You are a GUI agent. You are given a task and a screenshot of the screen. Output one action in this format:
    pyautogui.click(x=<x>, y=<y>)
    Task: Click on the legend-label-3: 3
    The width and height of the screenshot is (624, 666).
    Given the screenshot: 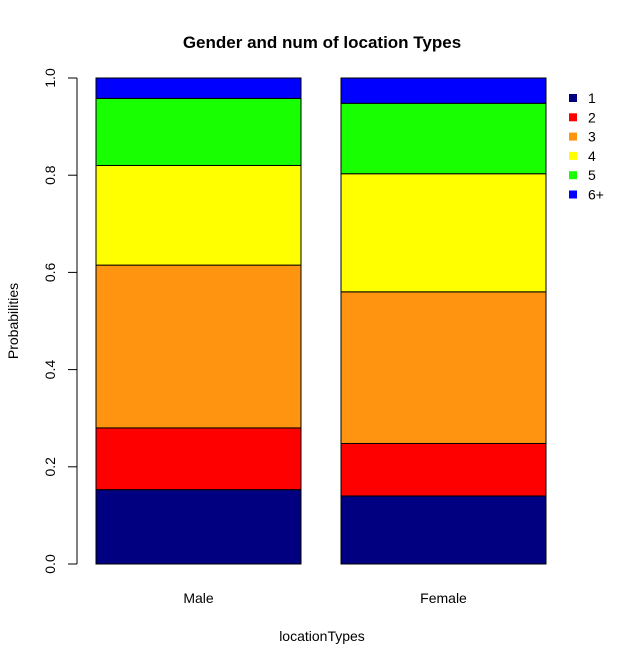 What is the action you would take?
    pyautogui.click(x=592, y=137)
    